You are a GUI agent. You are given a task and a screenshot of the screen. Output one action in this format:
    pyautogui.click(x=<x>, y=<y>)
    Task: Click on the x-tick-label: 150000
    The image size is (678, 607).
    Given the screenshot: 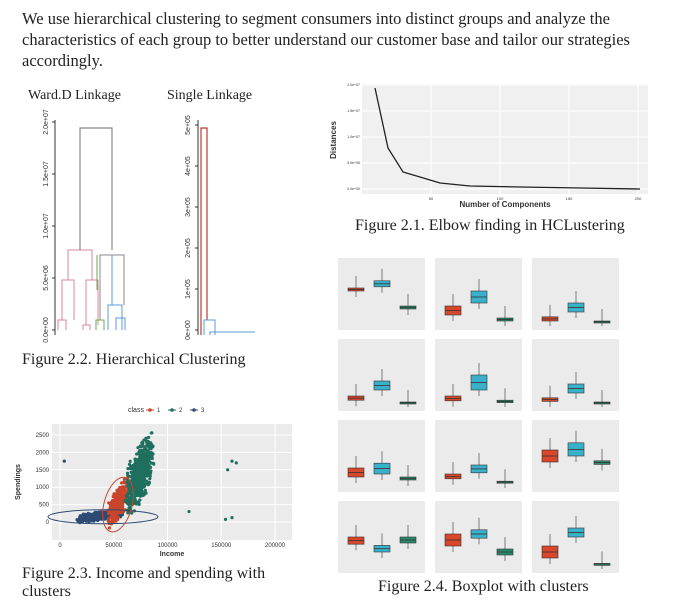 What is the action you would take?
    pyautogui.click(x=221, y=546)
    